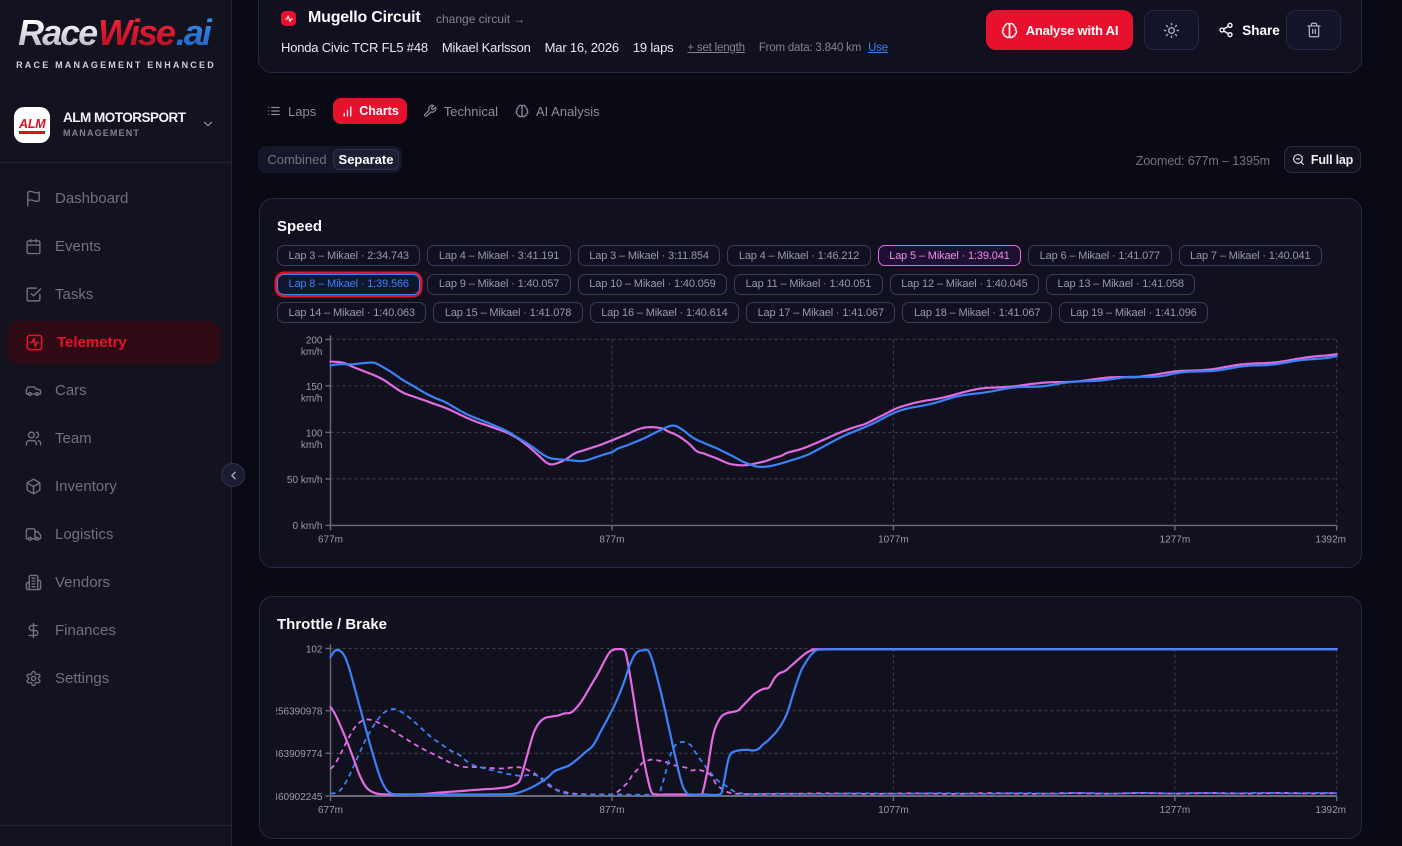  I want to click on svg-text: 50 km/h, so click(305, 480).